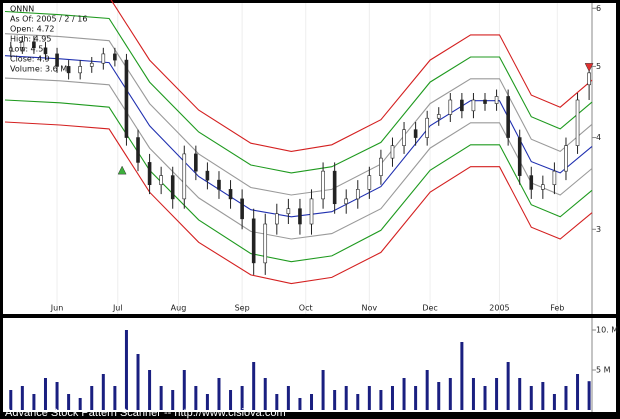 This screenshot has width=620, height=419. What do you see at coordinates (30, 59) in the screenshot?
I see `info-line: Close: 4.9` at bounding box center [30, 59].